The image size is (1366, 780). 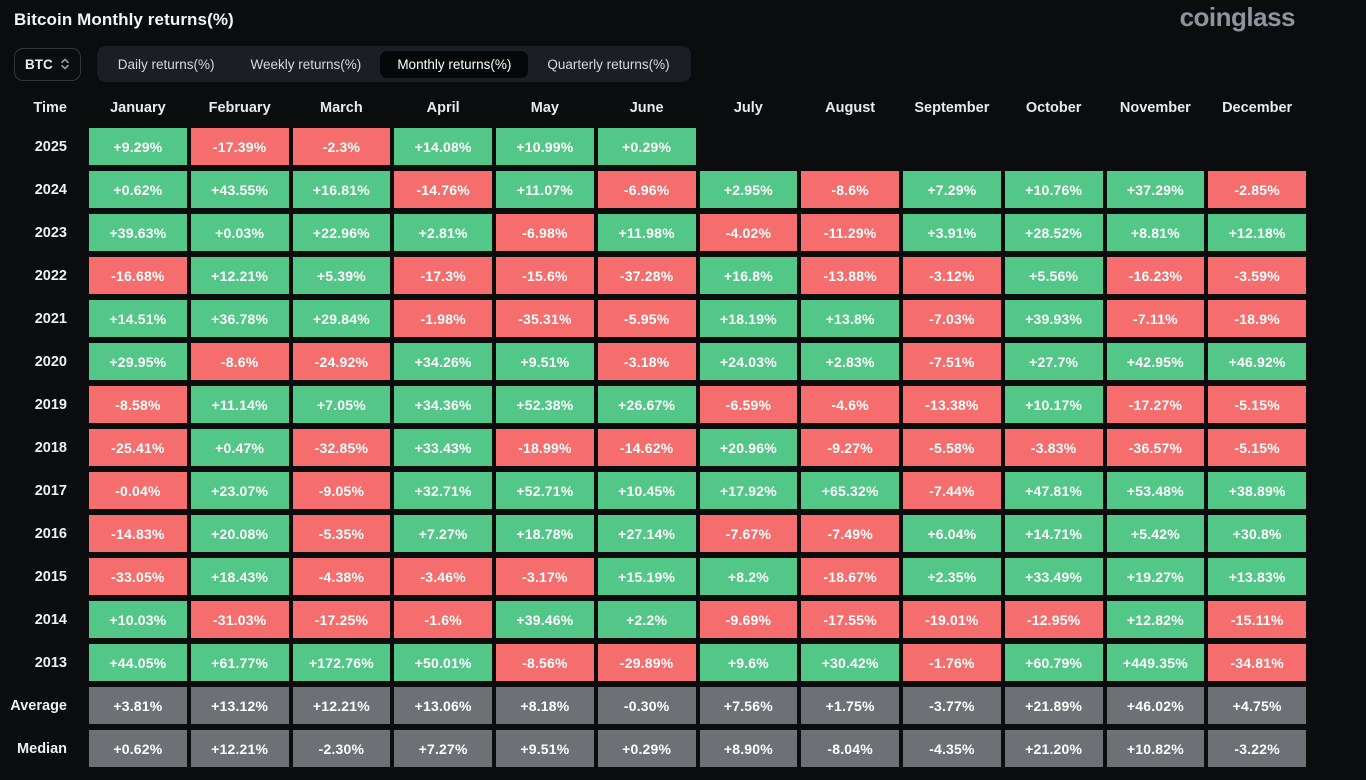 What do you see at coordinates (952, 490) in the screenshot?
I see `return-cell: -7.44%` at bounding box center [952, 490].